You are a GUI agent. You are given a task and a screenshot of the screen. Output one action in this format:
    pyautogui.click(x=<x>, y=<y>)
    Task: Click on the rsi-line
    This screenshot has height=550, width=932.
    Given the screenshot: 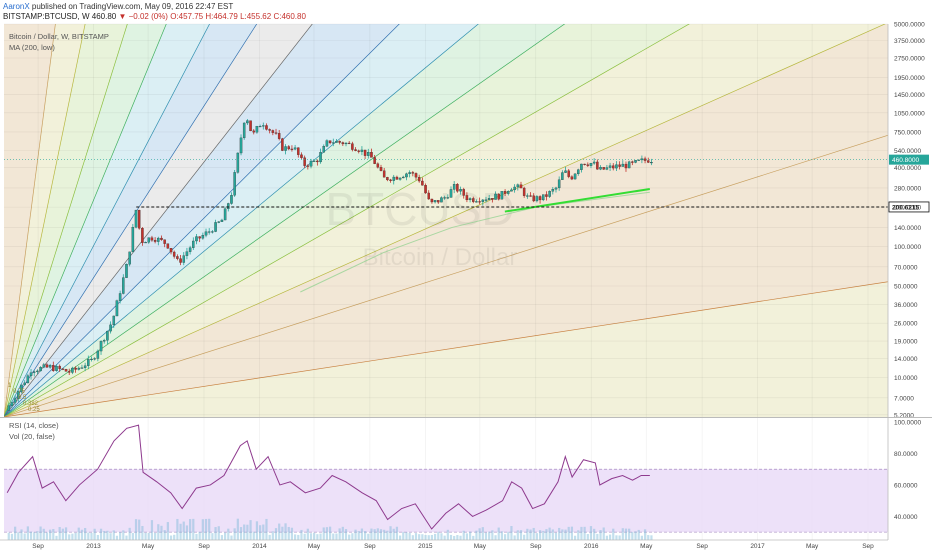 What is the action you would take?
    pyautogui.click(x=328, y=477)
    